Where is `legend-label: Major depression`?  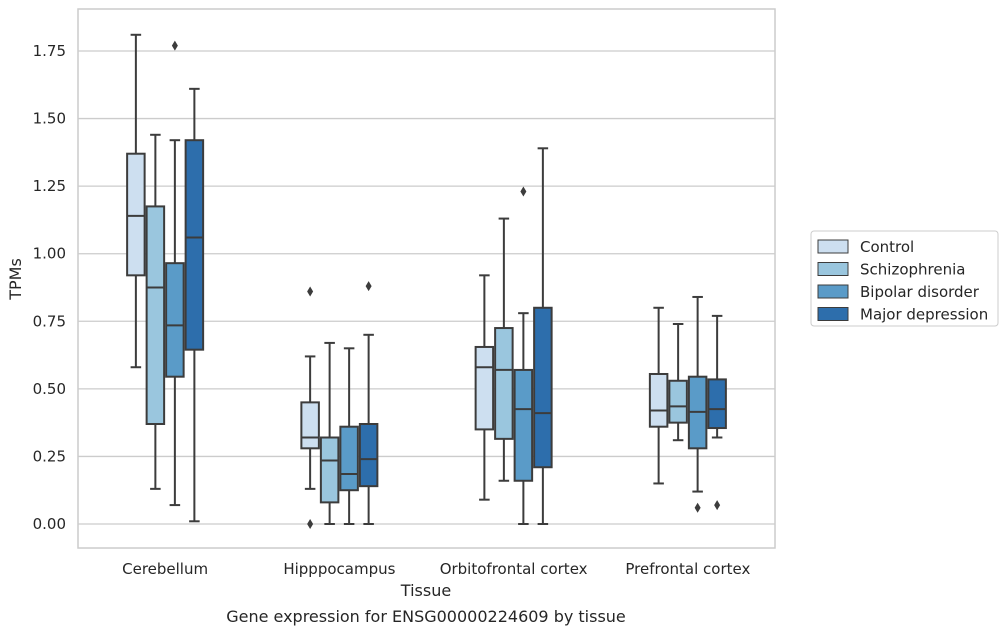
legend-label: Major depression is located at coordinates (924, 315).